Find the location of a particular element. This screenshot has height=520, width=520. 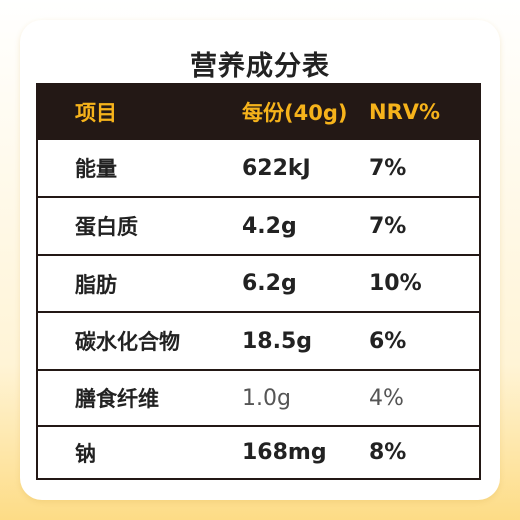

row-amount: 18.5g is located at coordinates (277, 341).